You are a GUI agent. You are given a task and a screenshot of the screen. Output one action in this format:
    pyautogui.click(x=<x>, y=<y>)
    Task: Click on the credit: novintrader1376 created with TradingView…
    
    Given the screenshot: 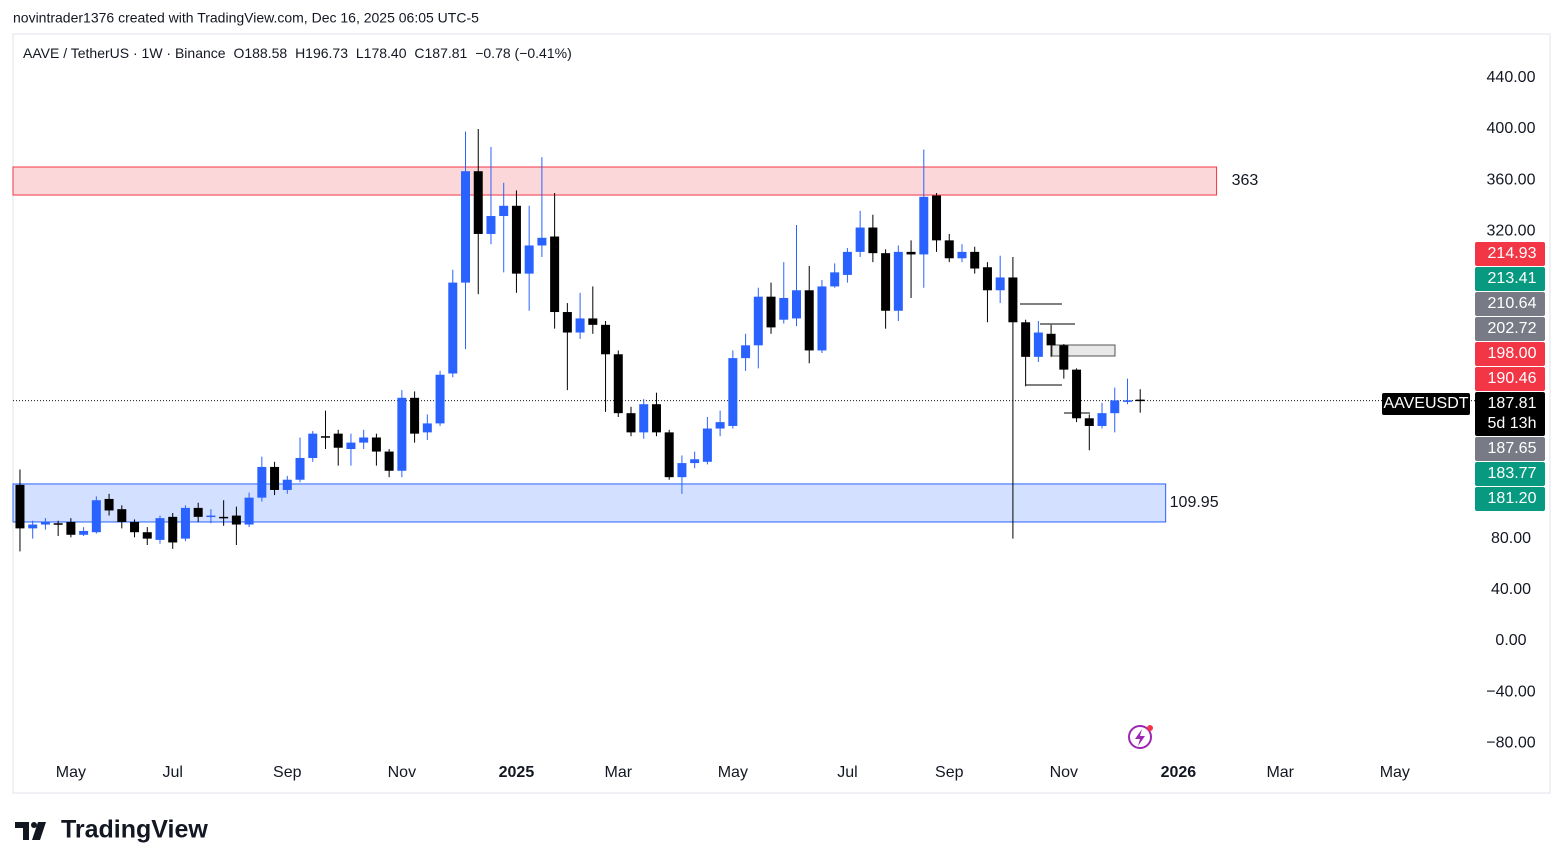 What is the action you would take?
    pyautogui.click(x=246, y=18)
    